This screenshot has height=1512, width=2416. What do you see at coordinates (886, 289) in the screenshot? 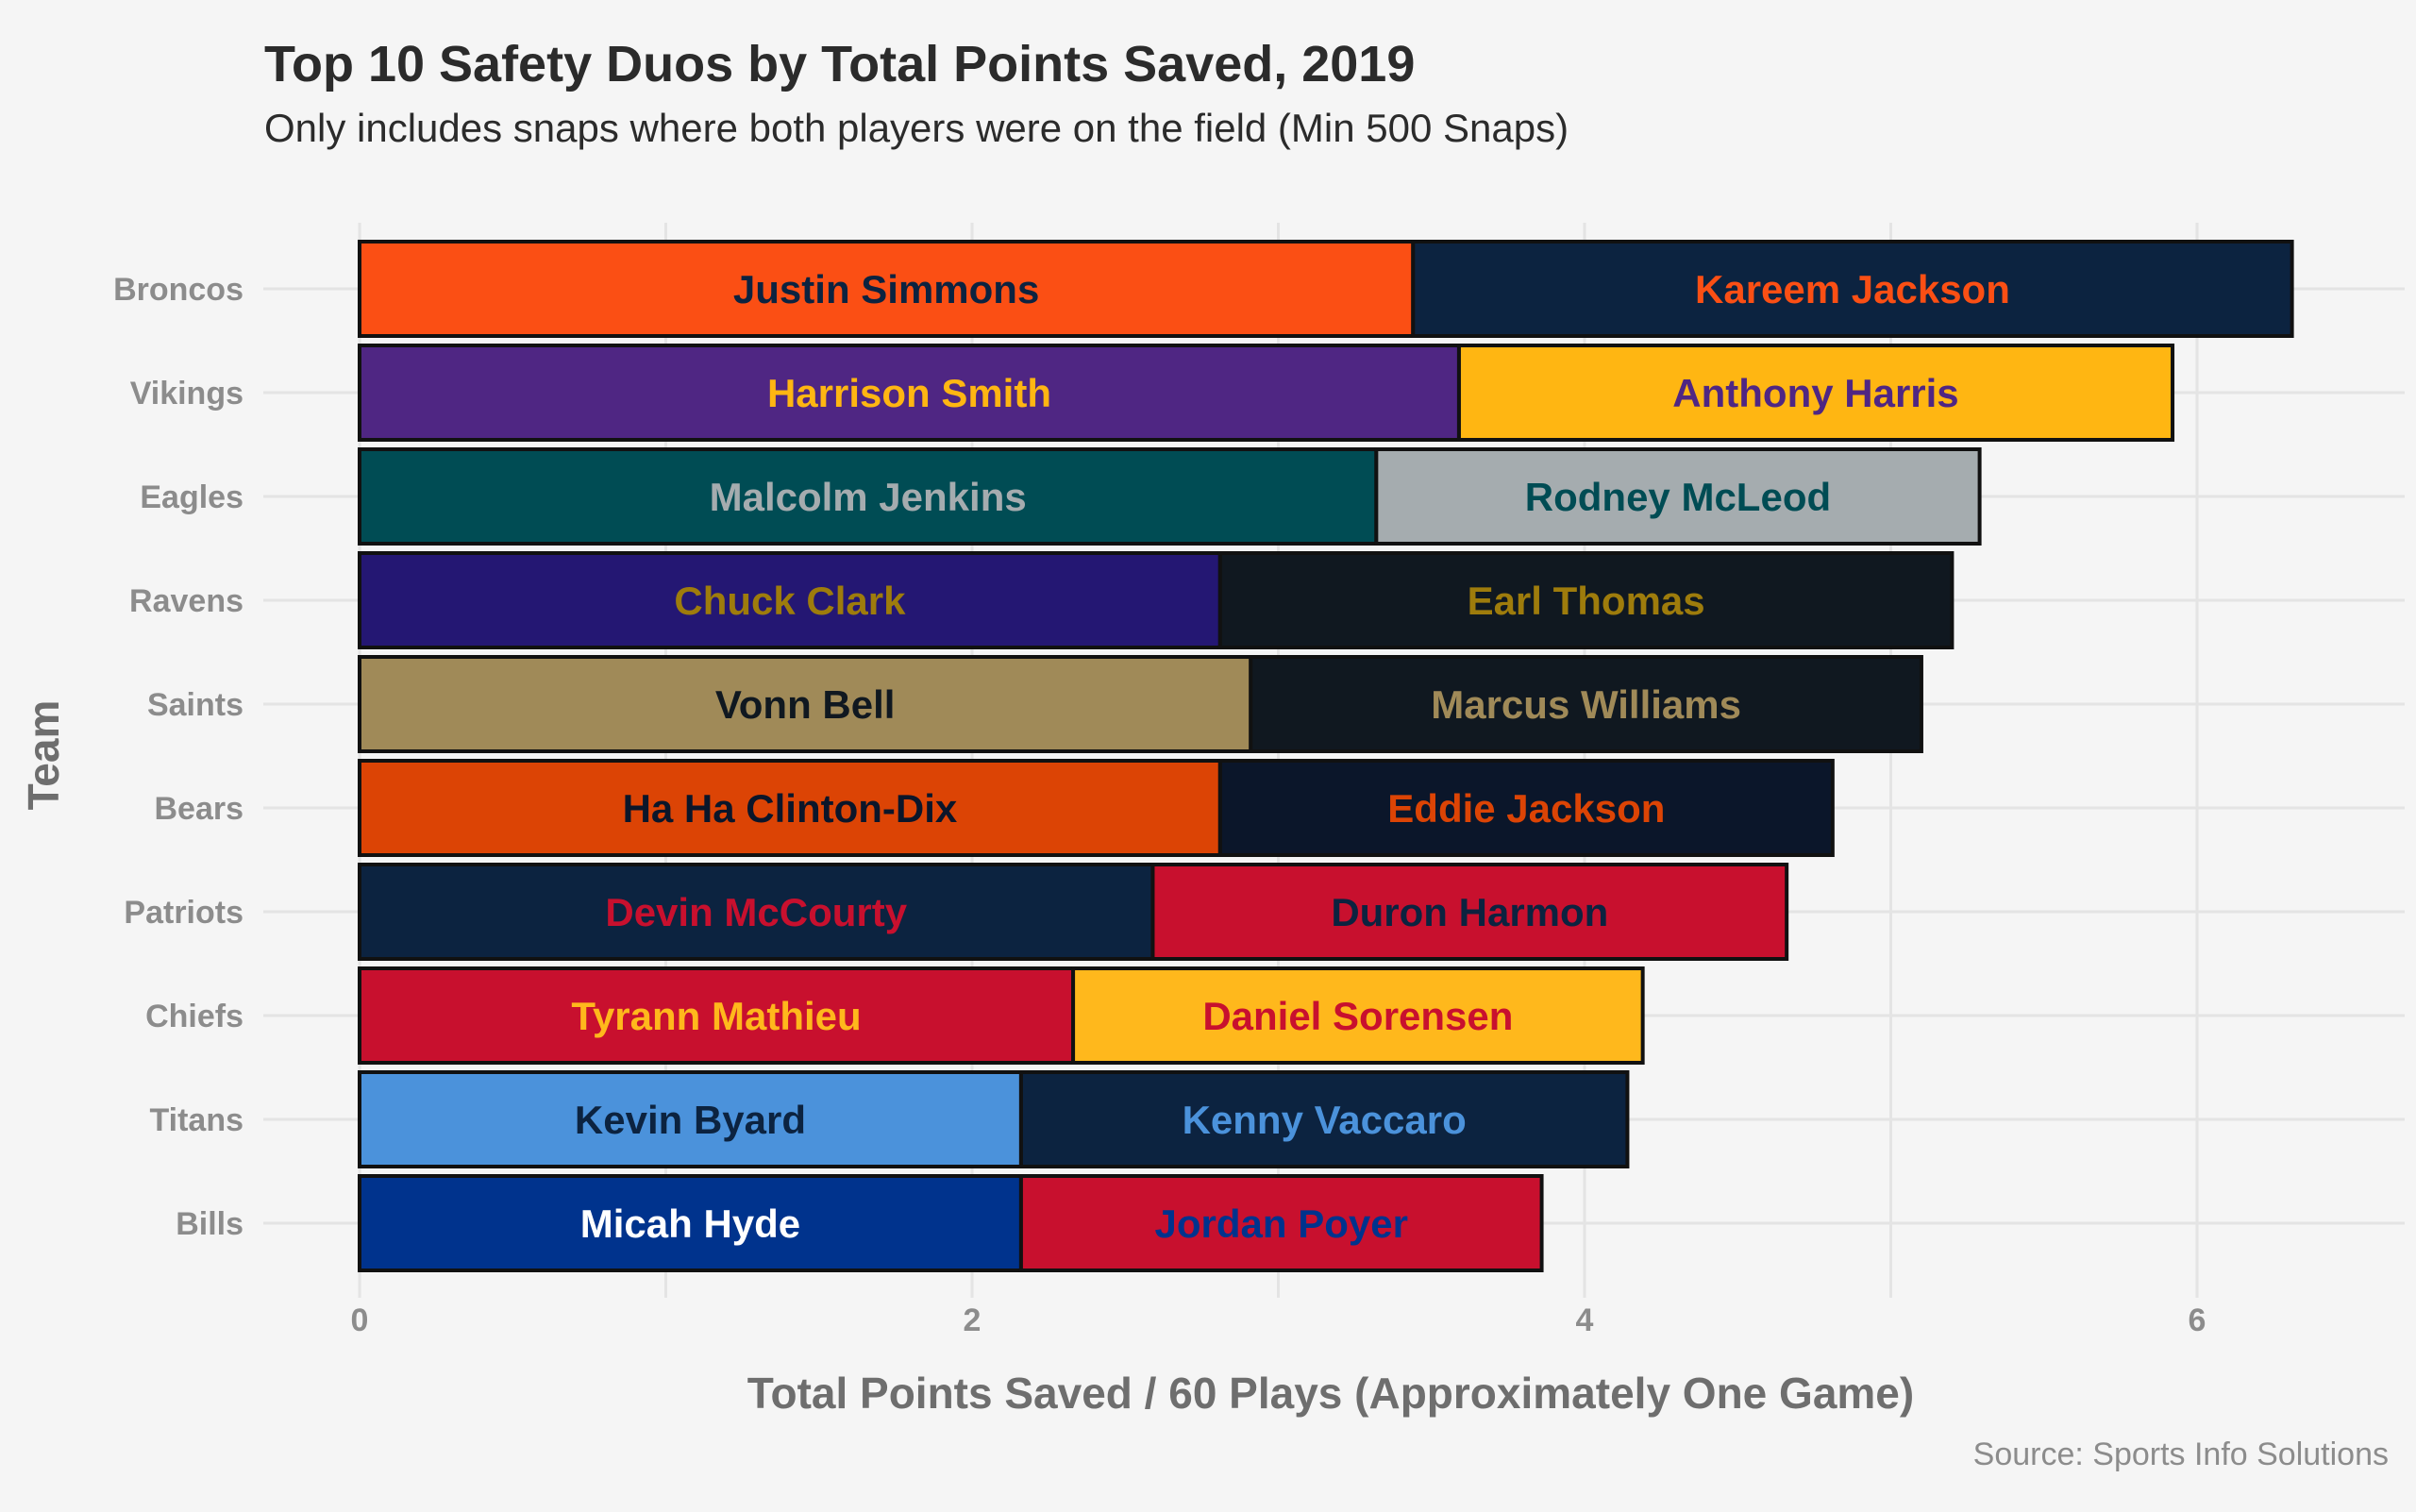
I see `bar-label: Justin Simmons` at bounding box center [886, 289].